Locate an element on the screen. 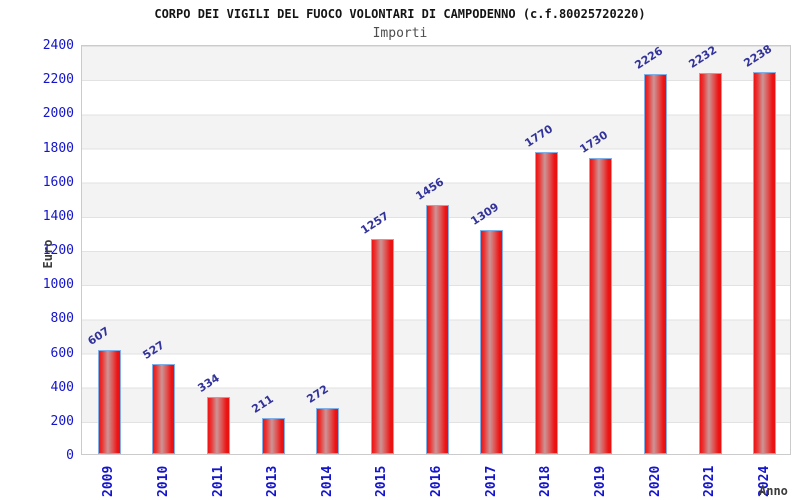 This screenshot has height=500, width=800. y-tick-label-1200: 1200 is located at coordinates (58, 250).